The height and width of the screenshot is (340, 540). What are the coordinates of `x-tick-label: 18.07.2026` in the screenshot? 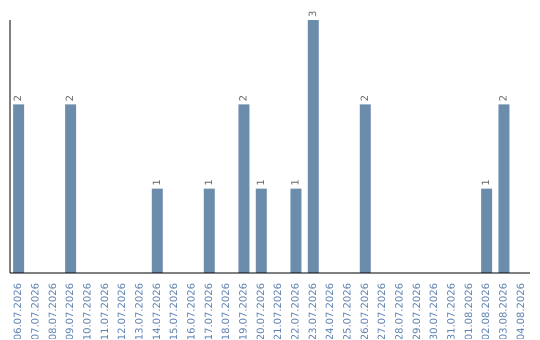 It's located at (226, 311).